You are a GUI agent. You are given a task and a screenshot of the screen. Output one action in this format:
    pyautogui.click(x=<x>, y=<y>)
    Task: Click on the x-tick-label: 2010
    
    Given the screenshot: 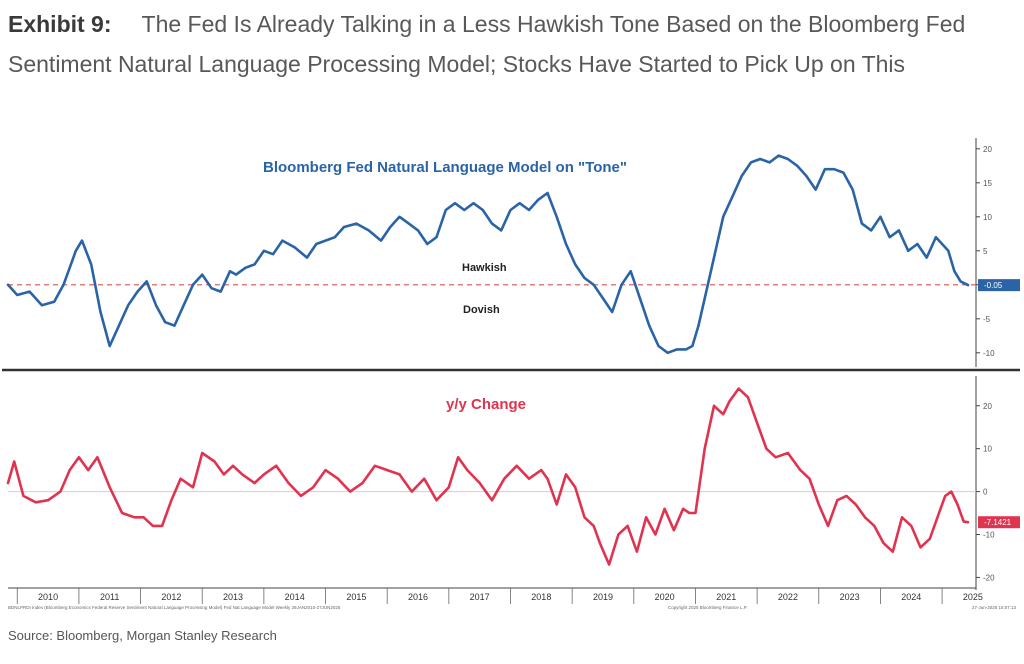 What is the action you would take?
    pyautogui.click(x=48, y=597)
    